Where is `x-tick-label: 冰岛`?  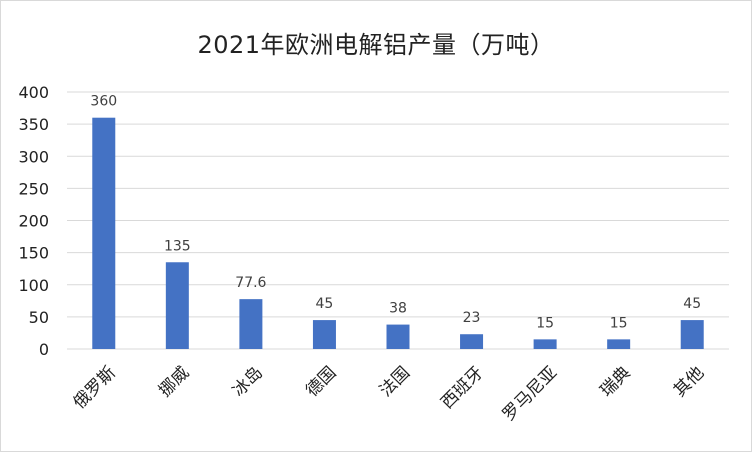
x-tick-label: 冰岛 is located at coordinates (248, 382).